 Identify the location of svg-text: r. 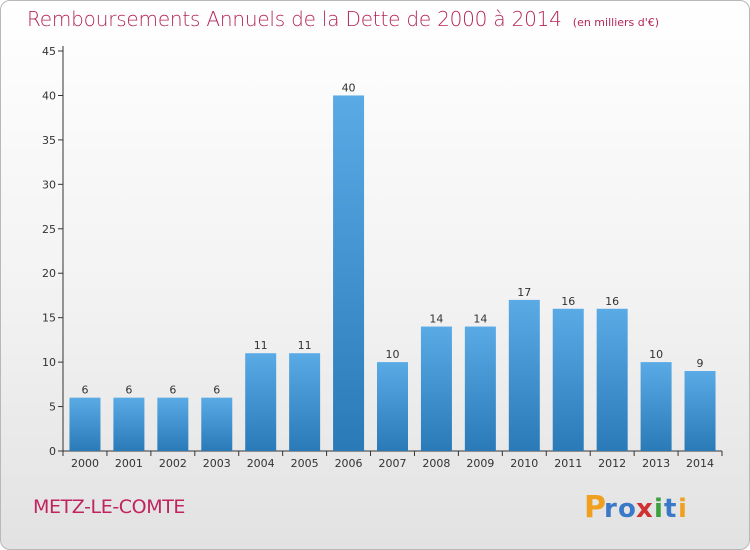
(610, 509).